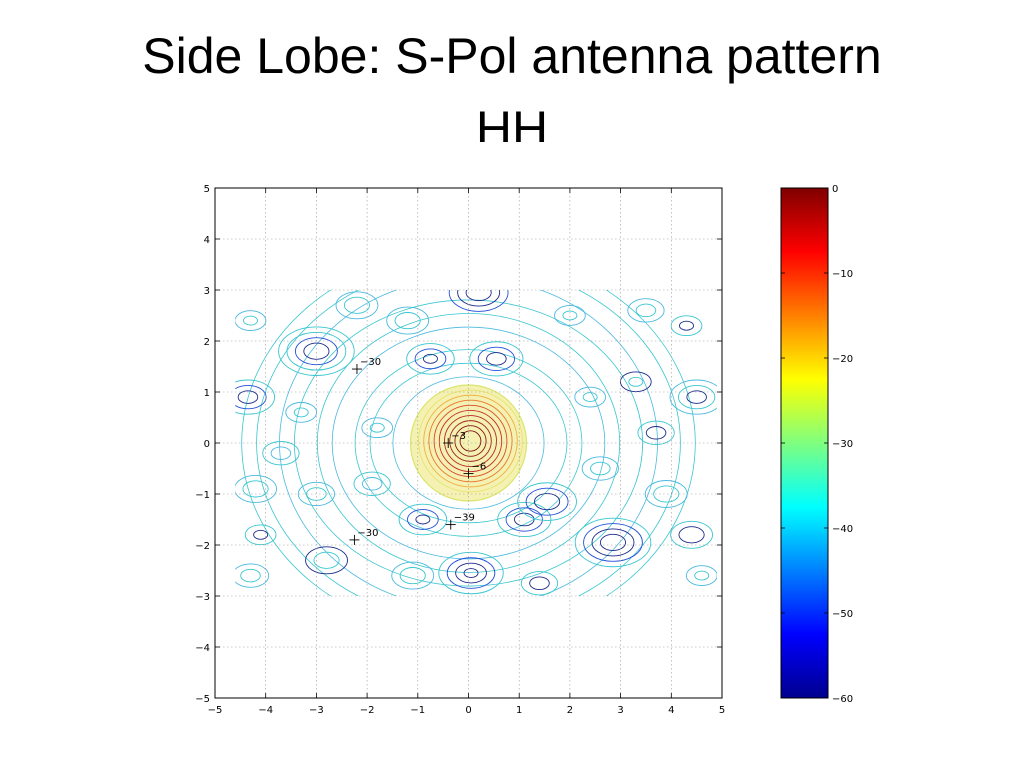 This screenshot has width=1024, height=768. Describe the element at coordinates (207, 291) in the screenshot. I see `y-tick-label: 3` at that location.